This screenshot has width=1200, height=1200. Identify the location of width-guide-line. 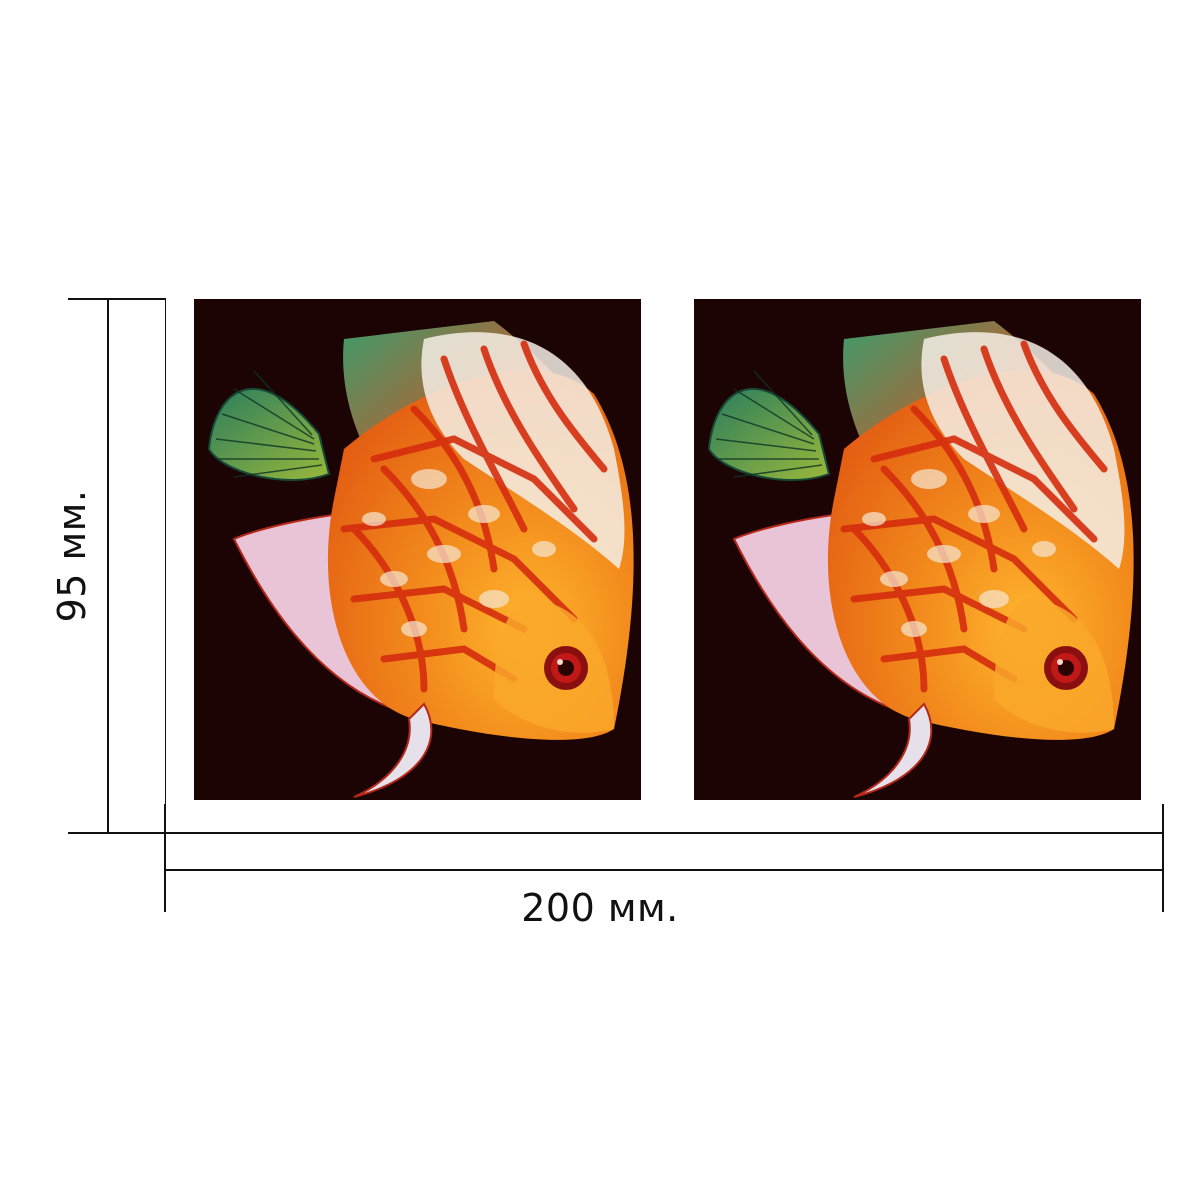
(664, 870).